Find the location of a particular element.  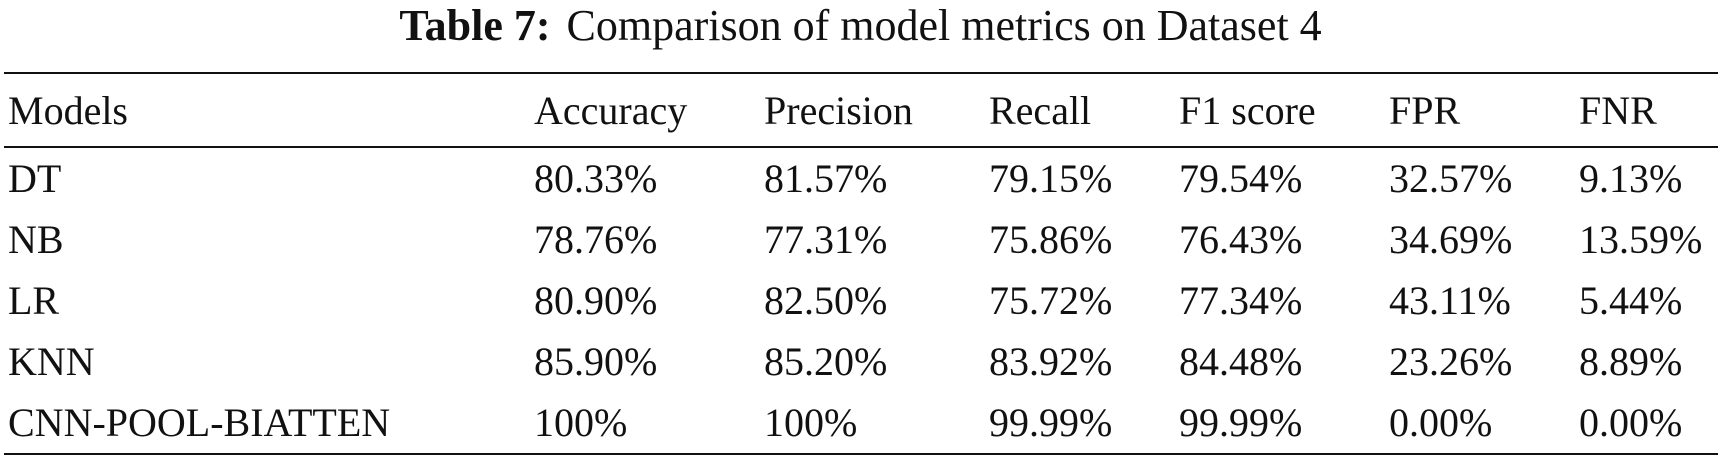

cell-f1-score: 77.34% is located at coordinates (1241, 300).